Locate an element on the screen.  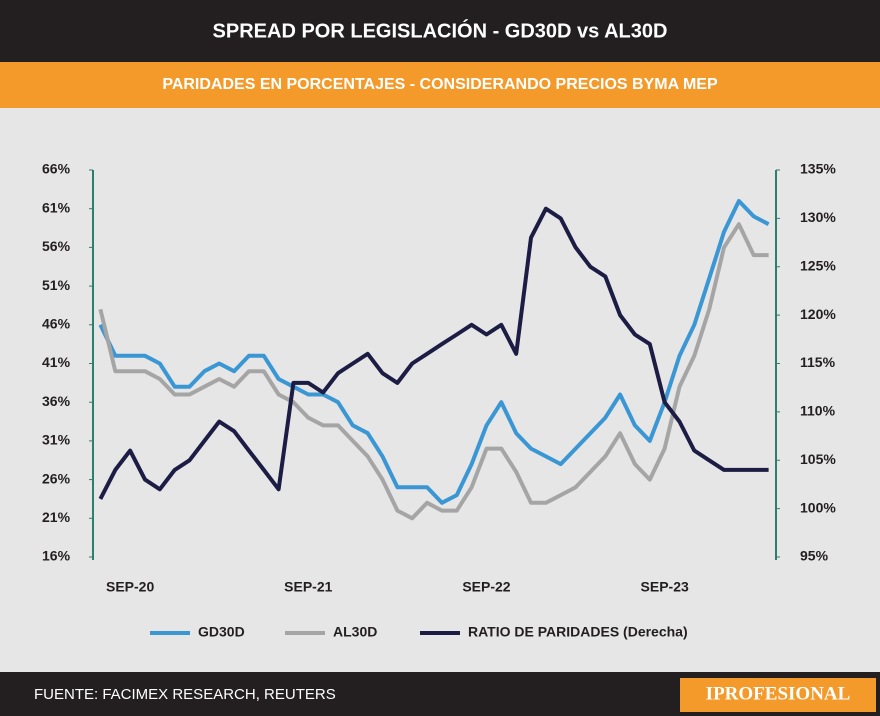
y2-tick-label: 110% is located at coordinates (818, 411).